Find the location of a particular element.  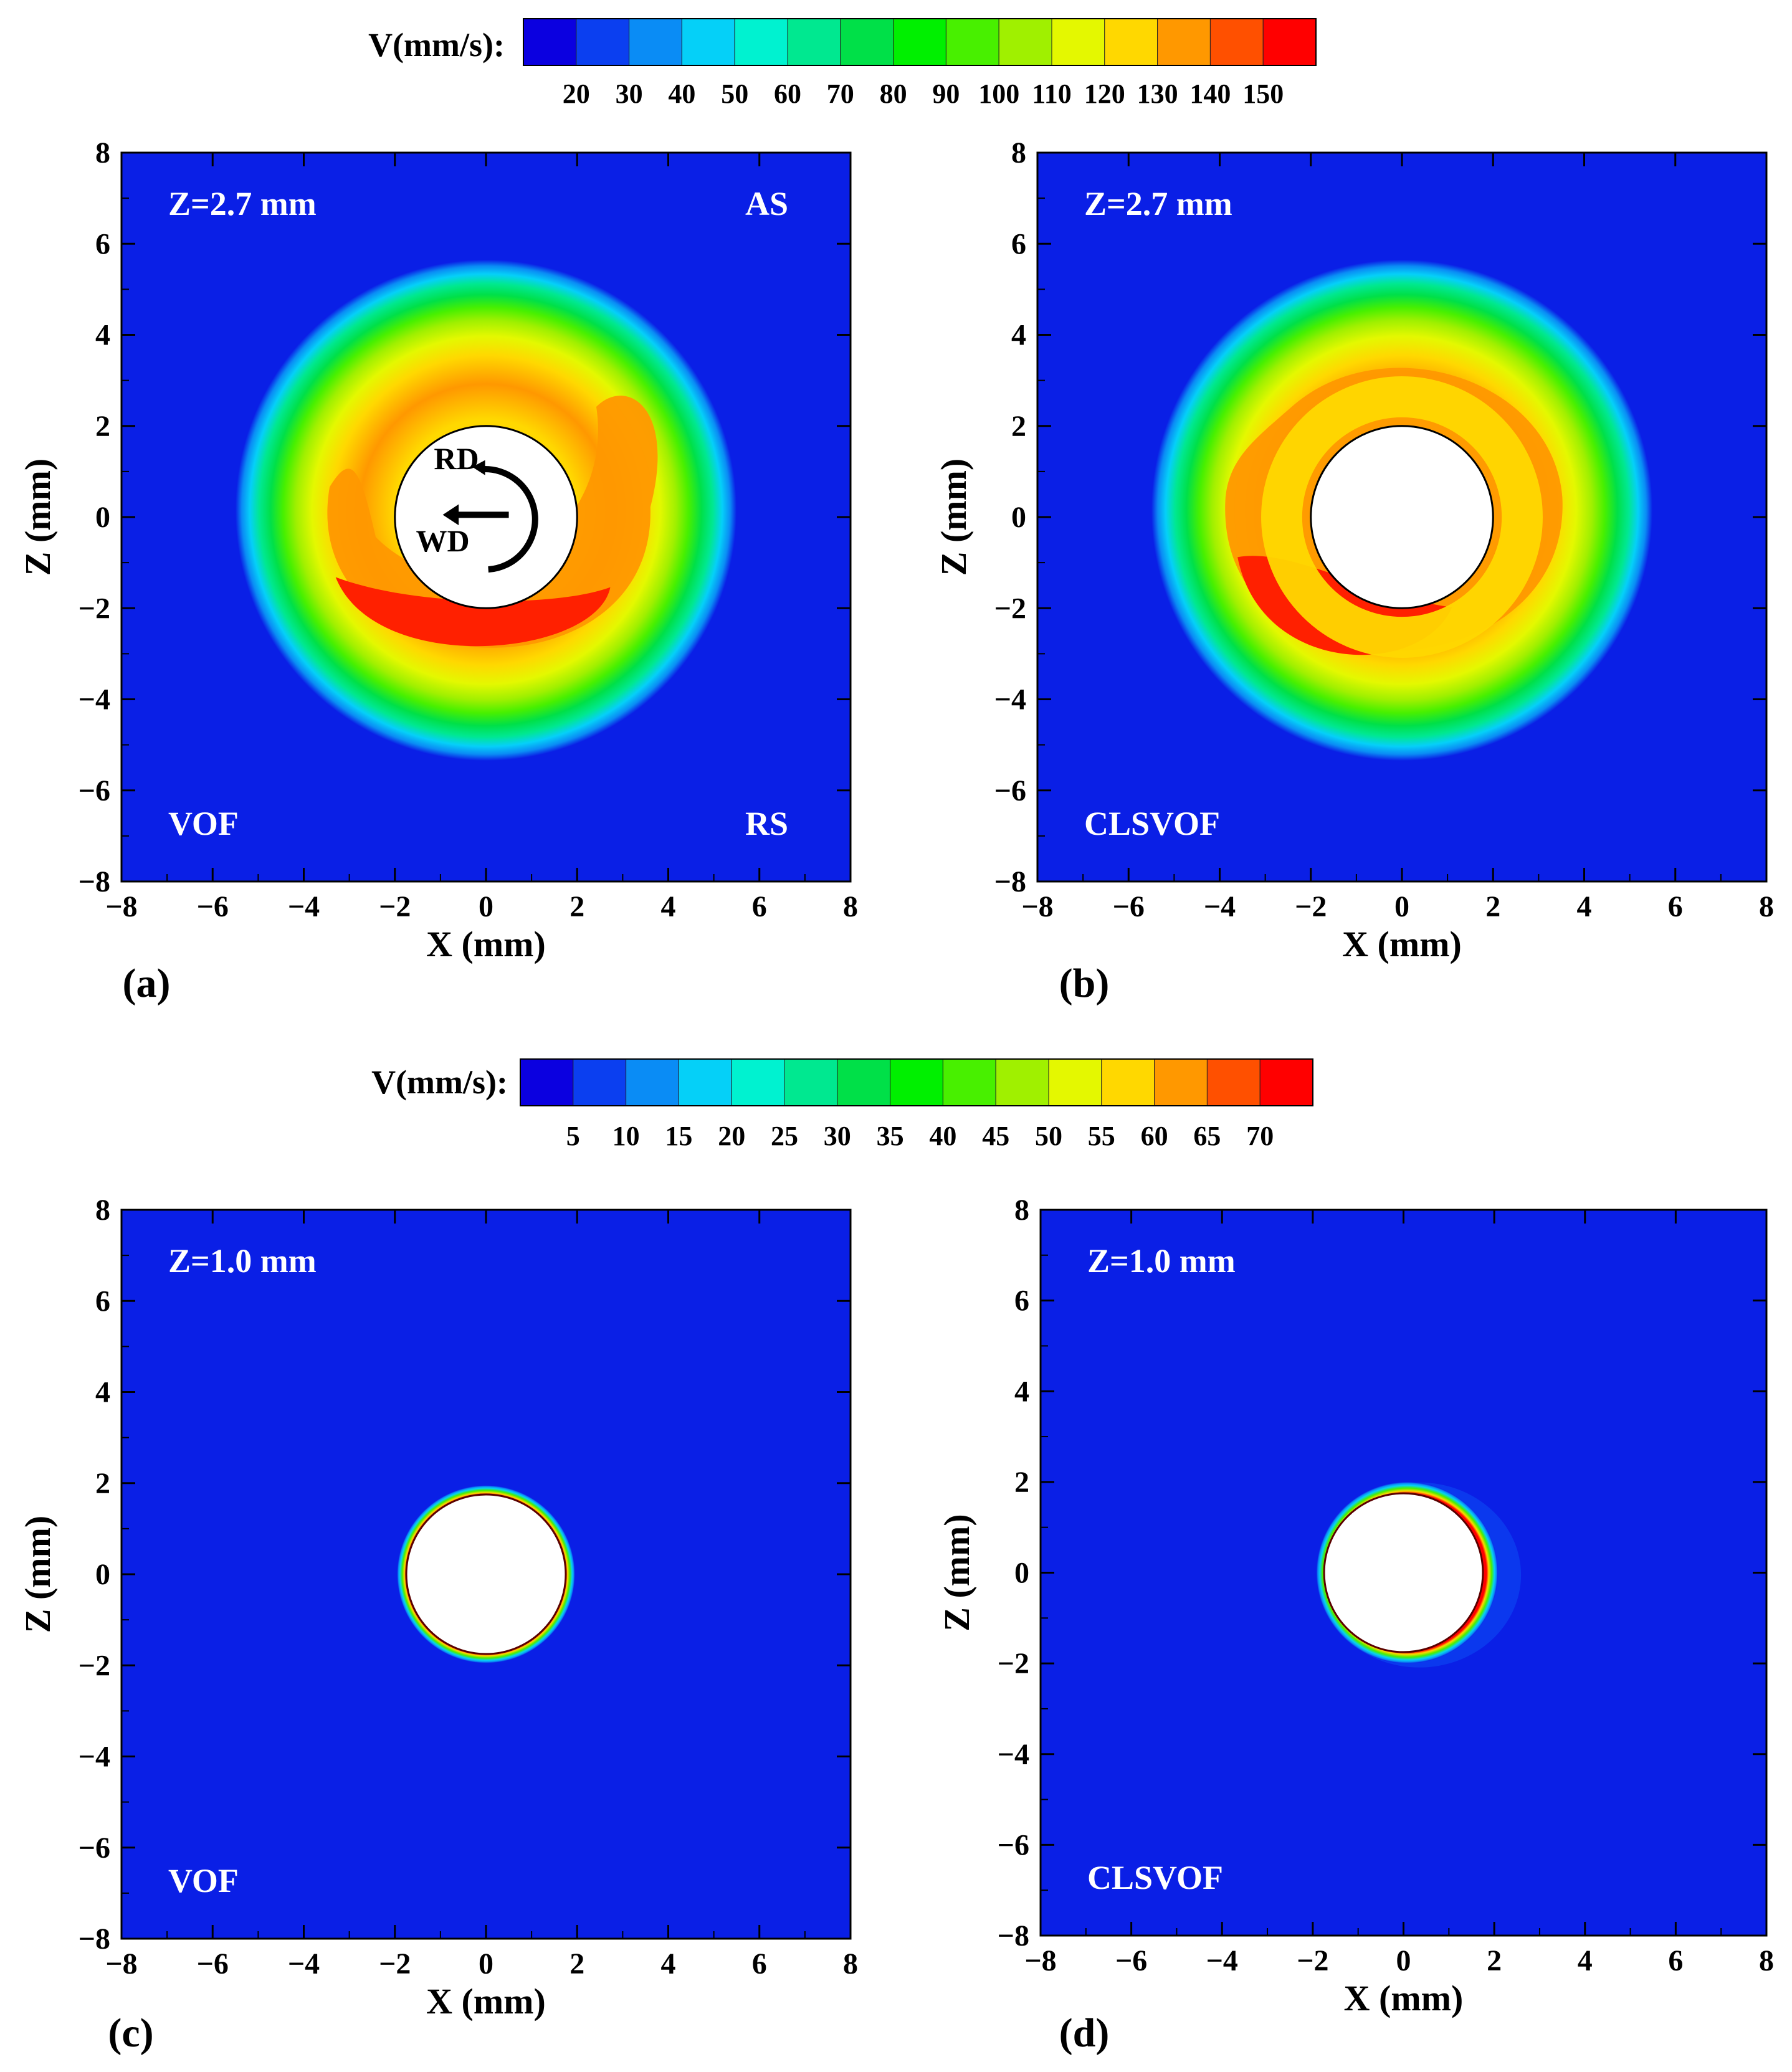

slice-label: Z=1.0 mm is located at coordinates (1161, 1261).